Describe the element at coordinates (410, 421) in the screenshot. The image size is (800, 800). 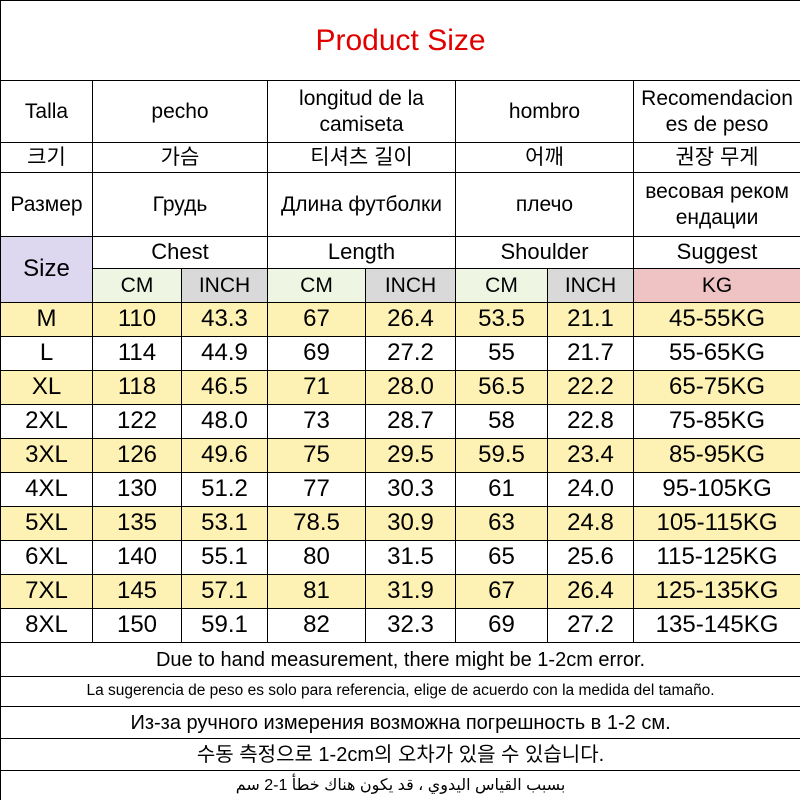
I see `value-cell: 28.7` at that location.